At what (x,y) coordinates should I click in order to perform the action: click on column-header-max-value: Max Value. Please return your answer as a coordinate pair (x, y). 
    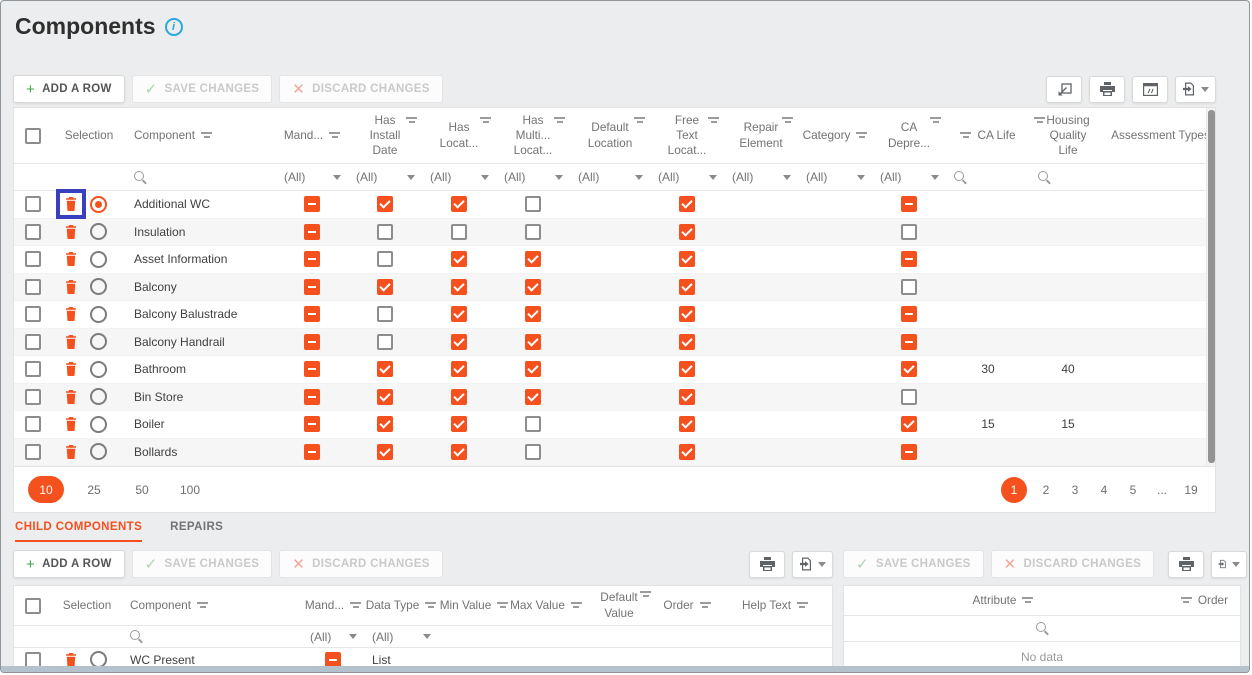
    Looking at the image, I should click on (546, 605).